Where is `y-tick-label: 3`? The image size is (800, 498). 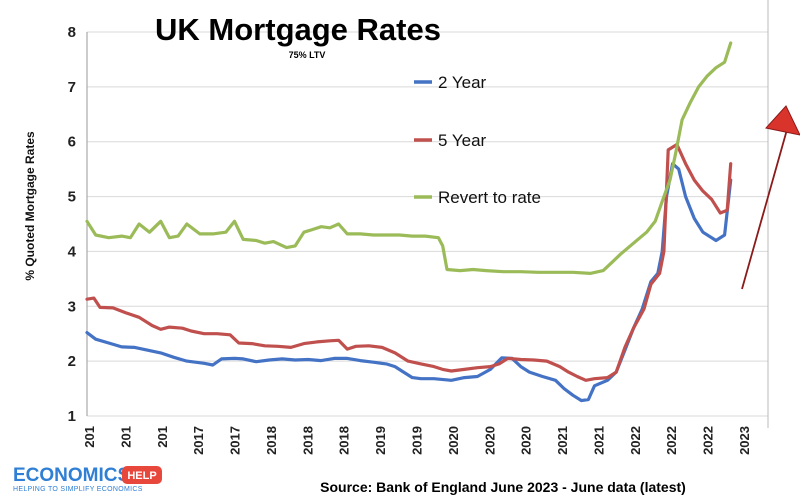 y-tick-label: 3 is located at coordinates (72, 306).